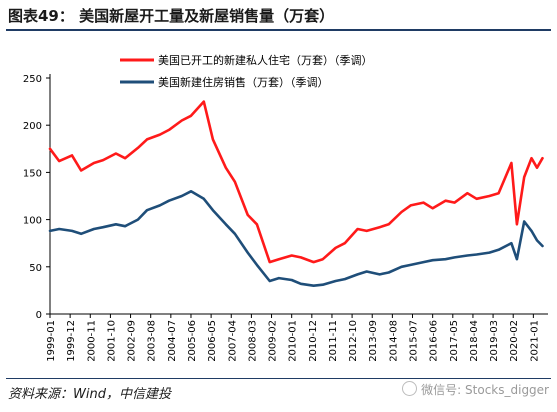 The width and height of the screenshot is (557, 412). I want to click on x-tick-label: 2004-07, so click(172, 341).